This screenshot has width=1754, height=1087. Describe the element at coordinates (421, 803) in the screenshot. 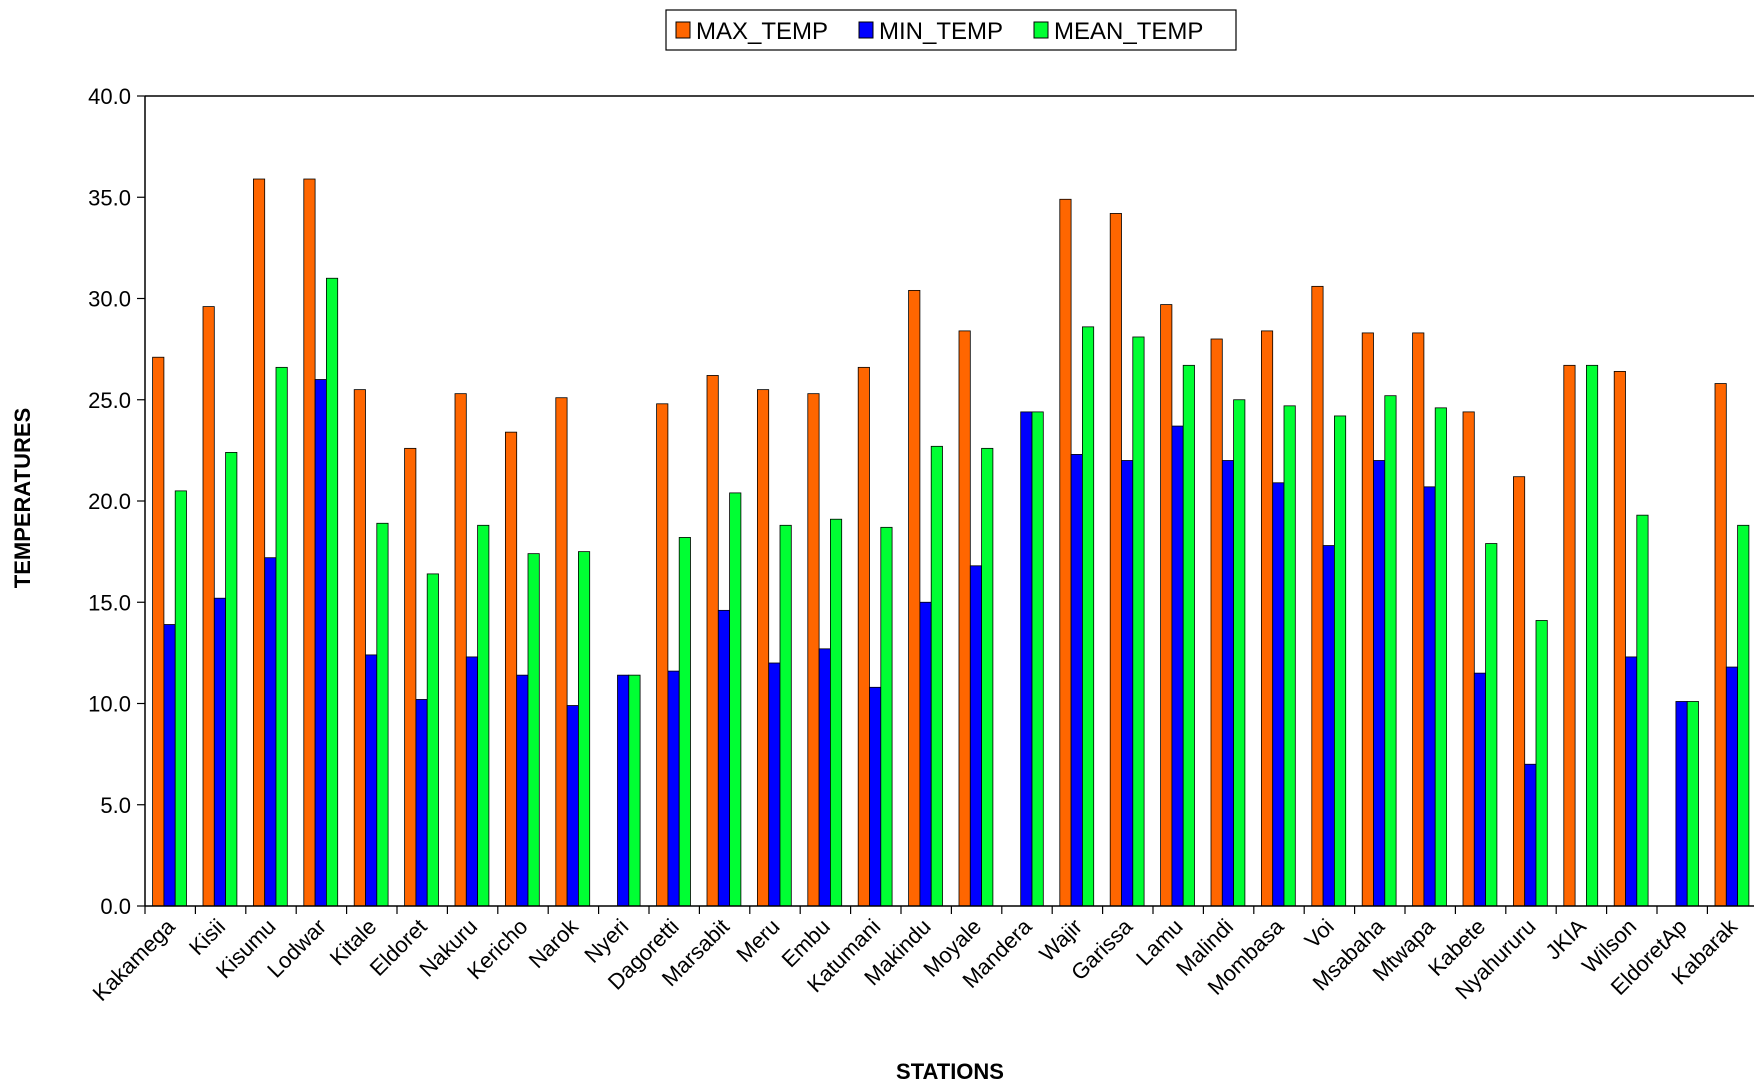

I see `bar-min-temp-eldoret` at that location.